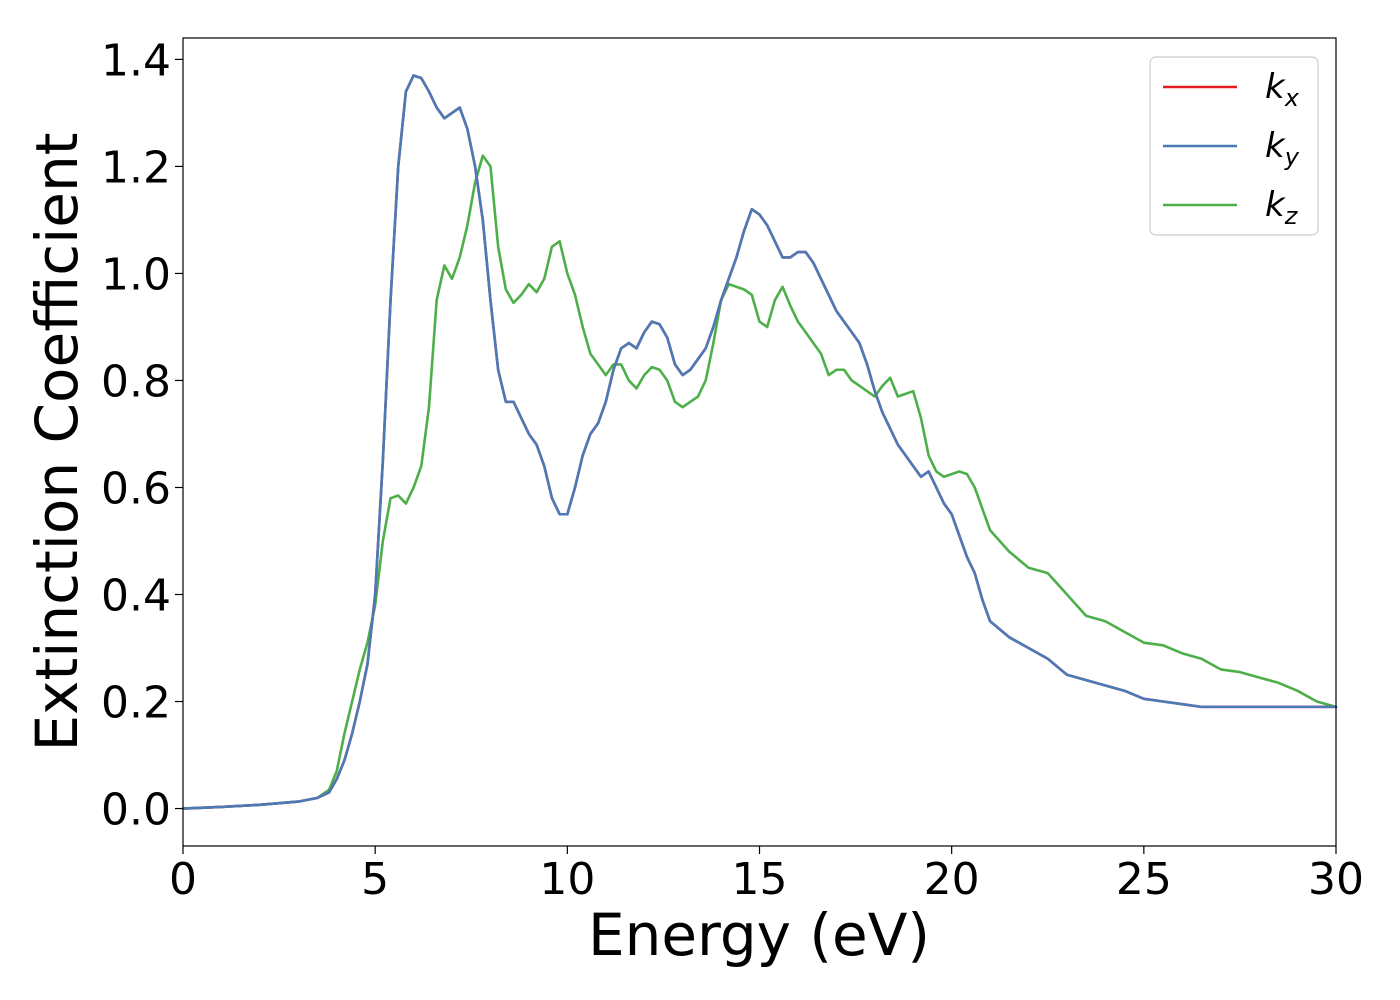  What do you see at coordinates (1292, 98) in the screenshot?
I see `legend-label-subscript: x` at bounding box center [1292, 98].